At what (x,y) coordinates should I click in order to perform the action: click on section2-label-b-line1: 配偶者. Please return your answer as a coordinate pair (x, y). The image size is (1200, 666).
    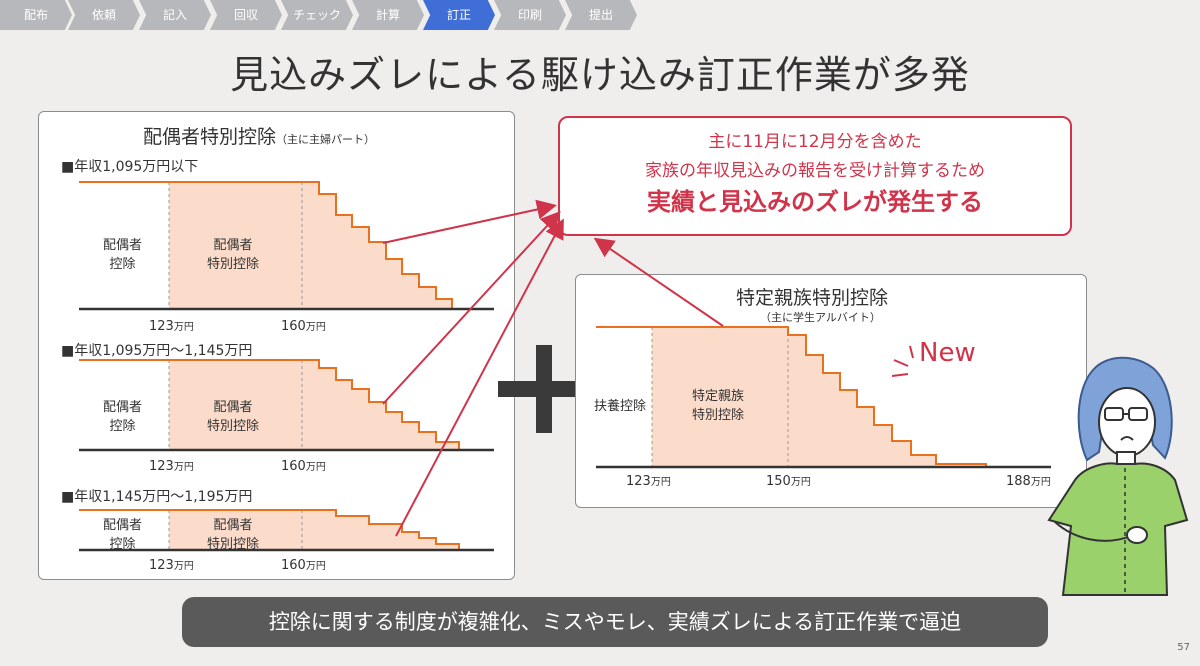
    Looking at the image, I should click on (233, 407).